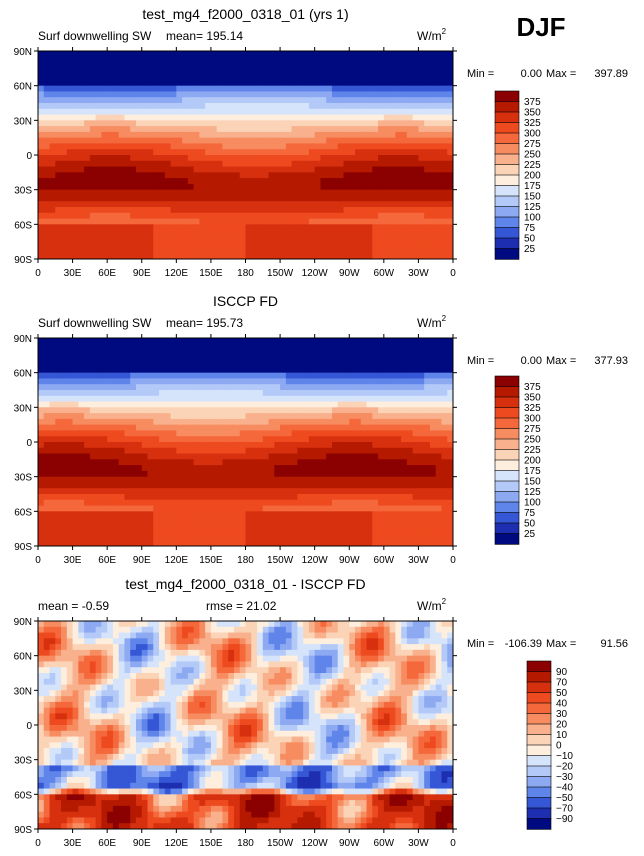  What do you see at coordinates (530, 228) in the screenshot?
I see `colorbar-label: 75` at bounding box center [530, 228].